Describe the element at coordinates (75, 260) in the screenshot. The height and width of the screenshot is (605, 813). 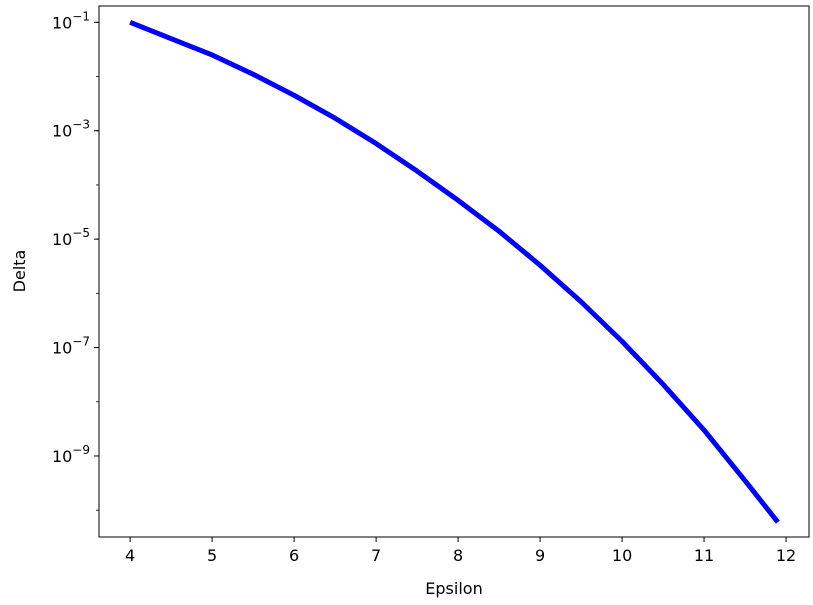
I see `y-axis-ticks: 10⁻⁹ 10⁻⁷ 10⁻⁵ 10⁻³ 10⁻¹` at that location.